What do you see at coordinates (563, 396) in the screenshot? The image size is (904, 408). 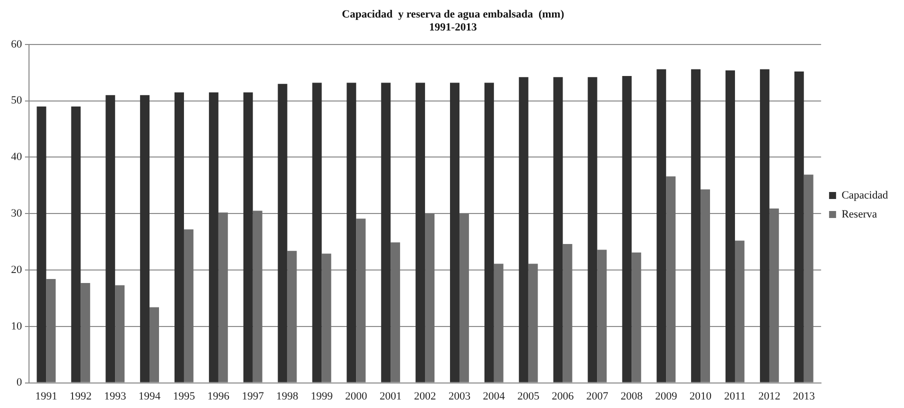 I see `x-tick-label: 2006` at bounding box center [563, 396].